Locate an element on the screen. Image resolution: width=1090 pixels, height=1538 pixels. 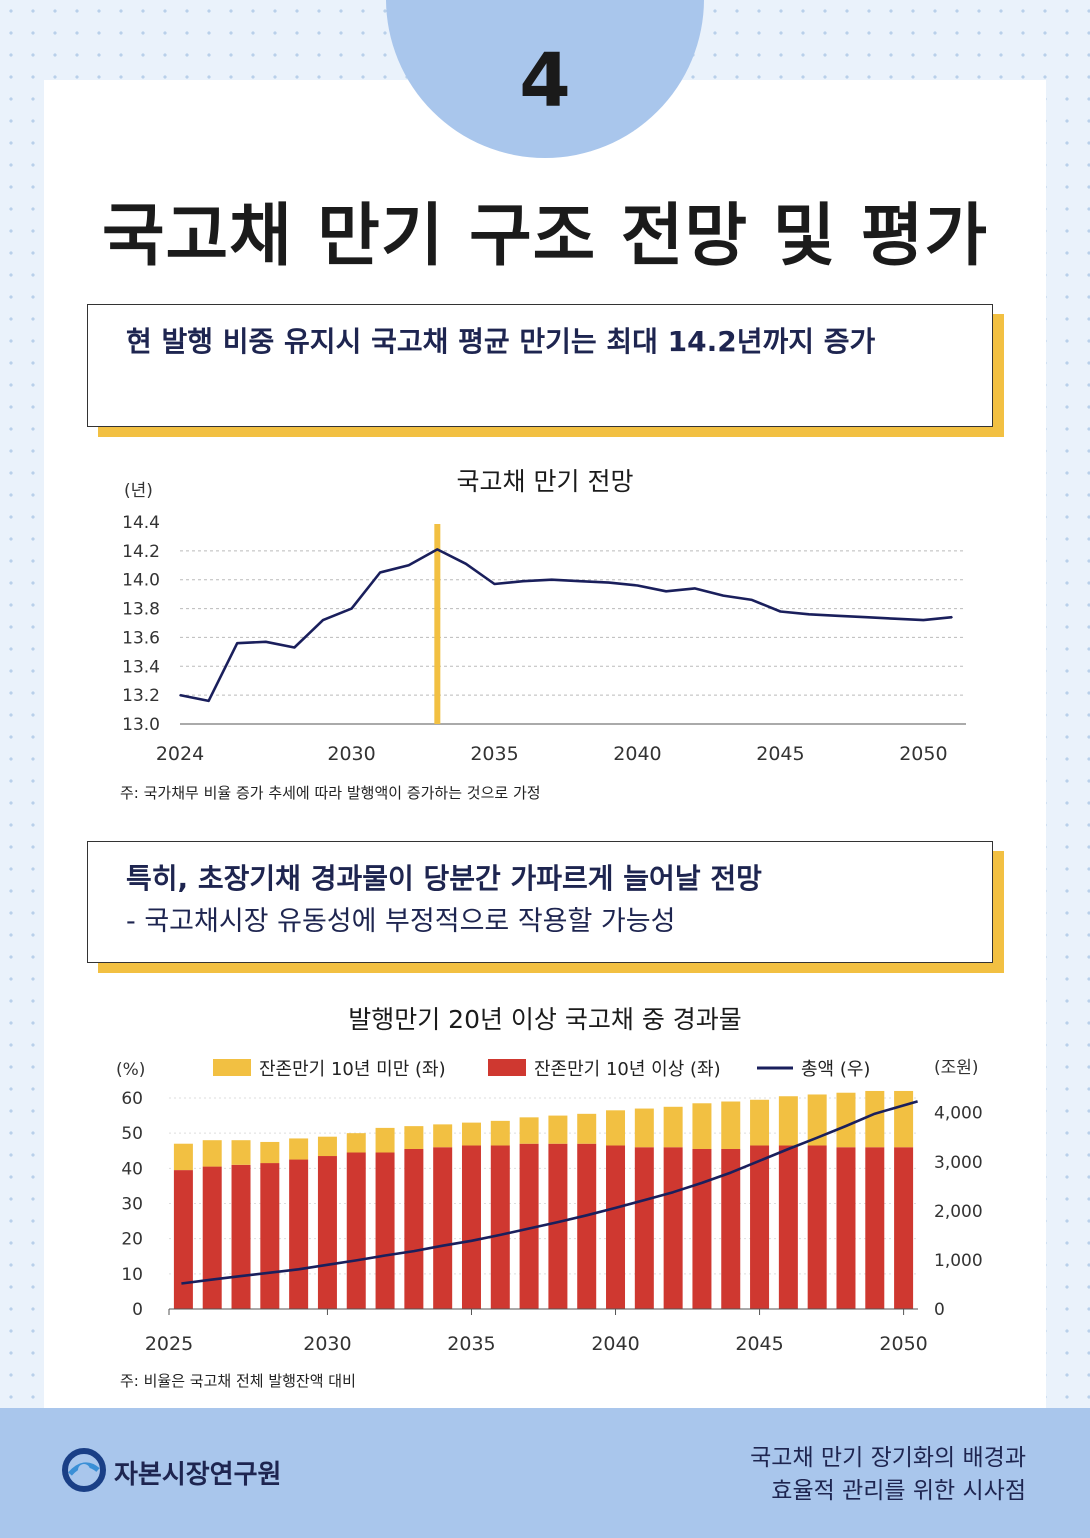
legend-label: 잔존만기 10년 이상 (좌) is located at coordinates (627, 1069).